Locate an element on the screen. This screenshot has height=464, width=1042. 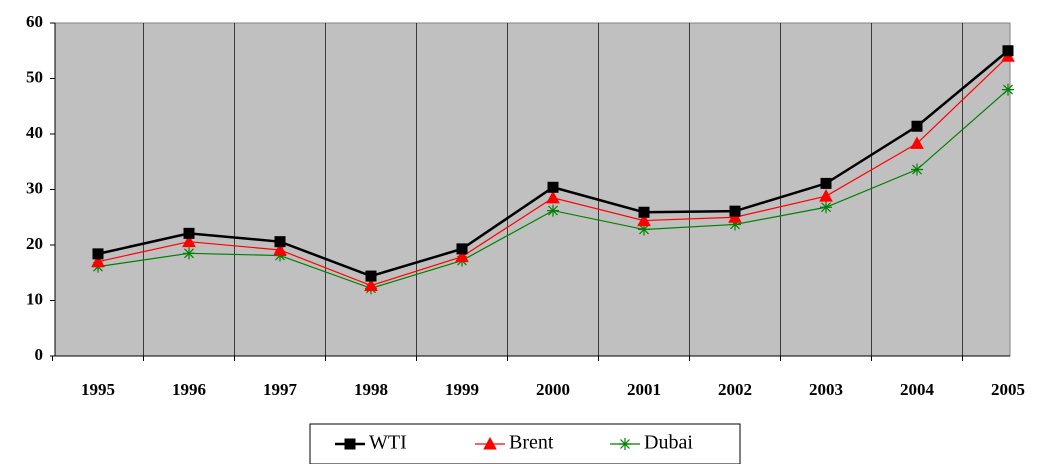
y-tick-label: 30 is located at coordinates (34, 187).